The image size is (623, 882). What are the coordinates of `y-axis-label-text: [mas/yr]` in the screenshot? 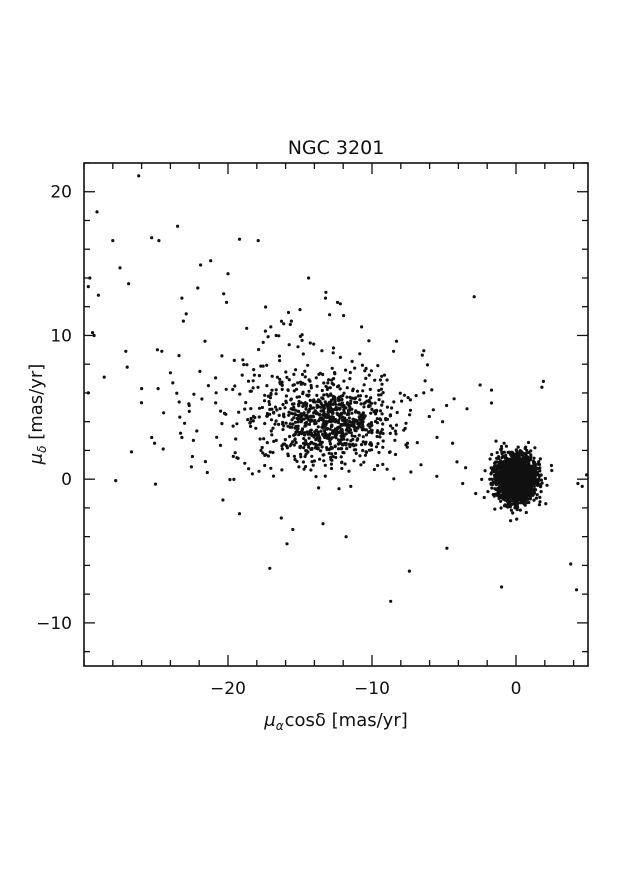 It's located at (36, 405).